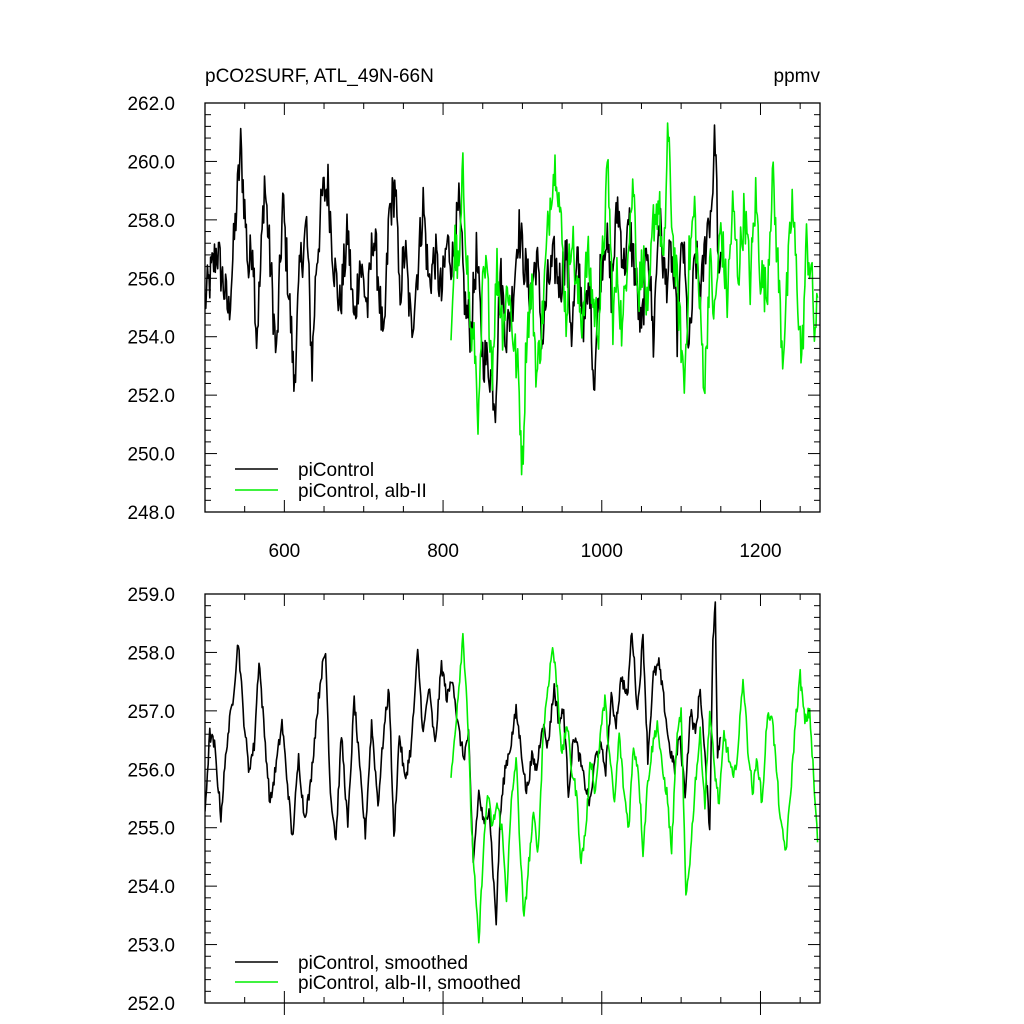  I want to click on series-line-picontrol, so click(463, 274).